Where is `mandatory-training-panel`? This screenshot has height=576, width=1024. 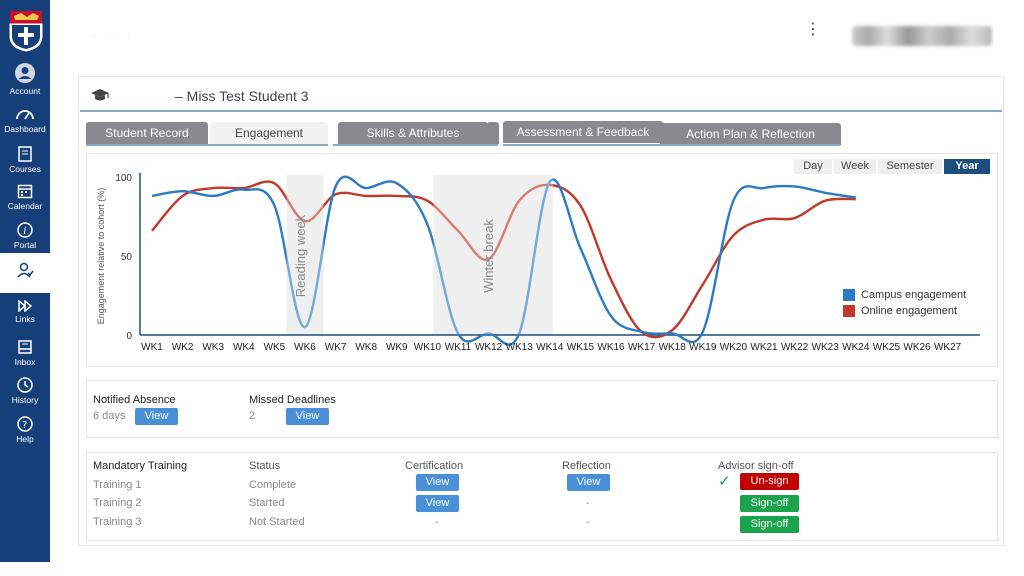
mandatory-training-panel is located at coordinates (542, 496).